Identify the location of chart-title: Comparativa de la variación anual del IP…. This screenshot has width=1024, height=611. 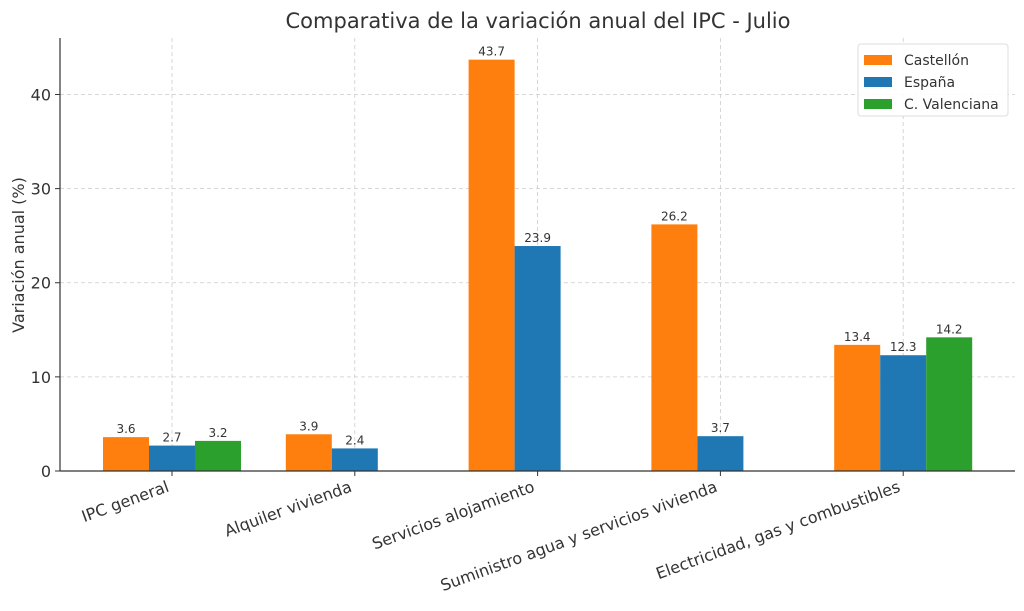
(538, 21).